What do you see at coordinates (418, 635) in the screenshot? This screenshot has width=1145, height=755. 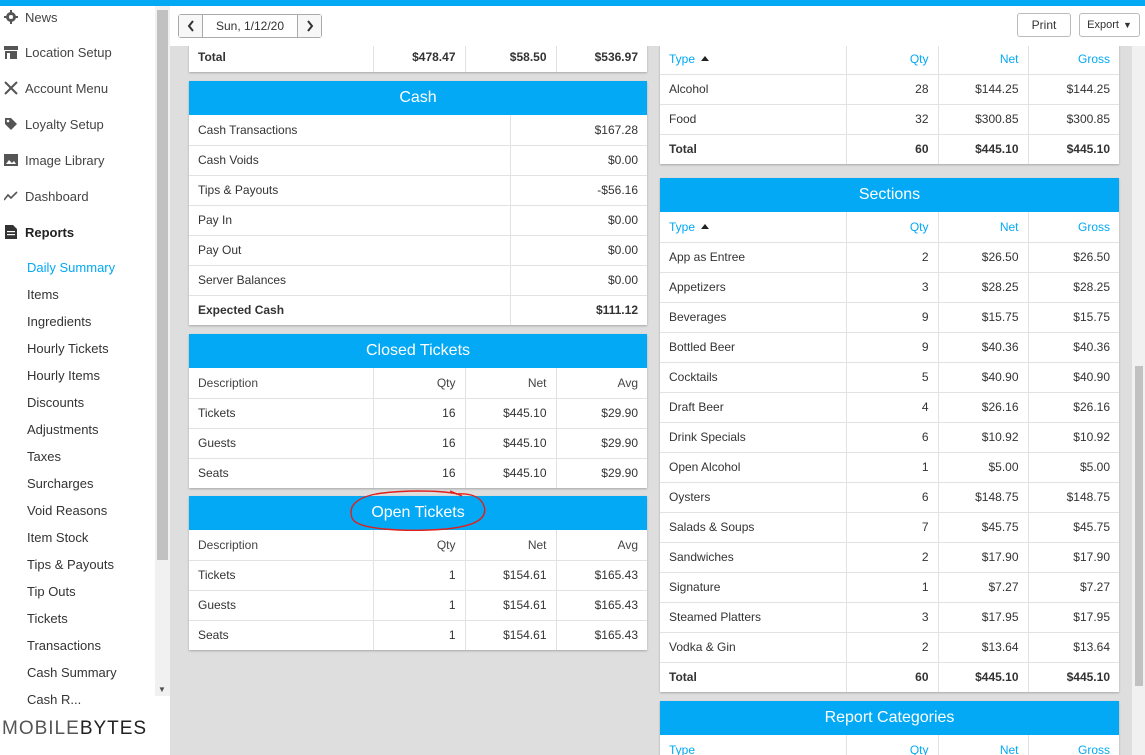 I see `table-row: Seats 1 $154.61 $165.43` at bounding box center [418, 635].